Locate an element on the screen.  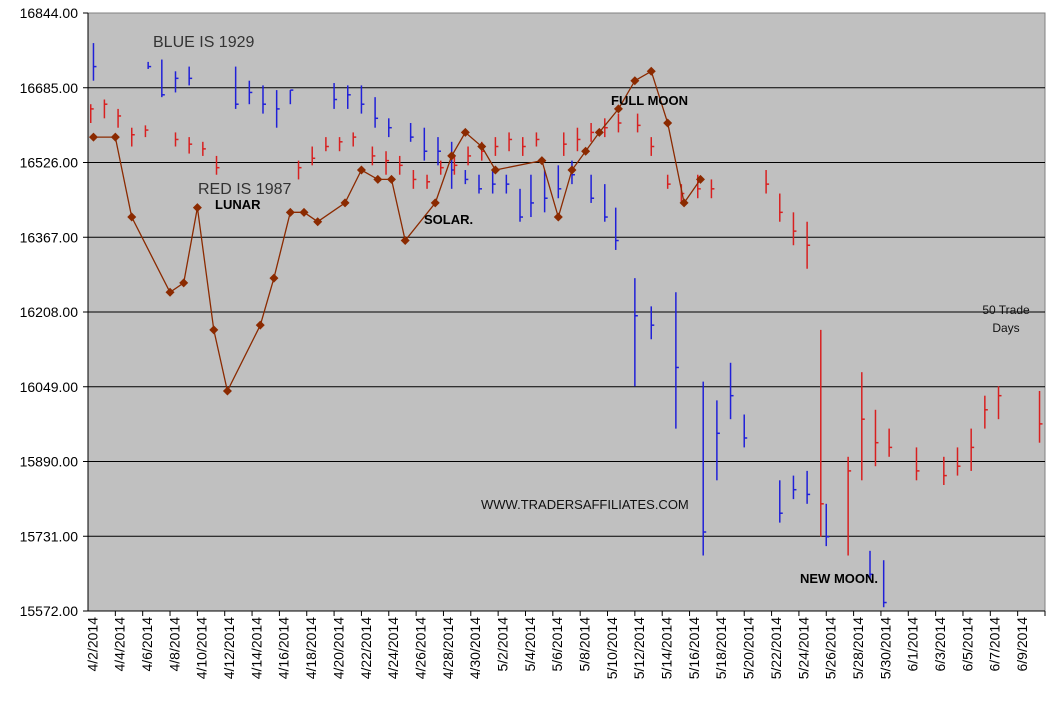
x-tick-label: 6/1/2014 is located at coordinates (913, 644).